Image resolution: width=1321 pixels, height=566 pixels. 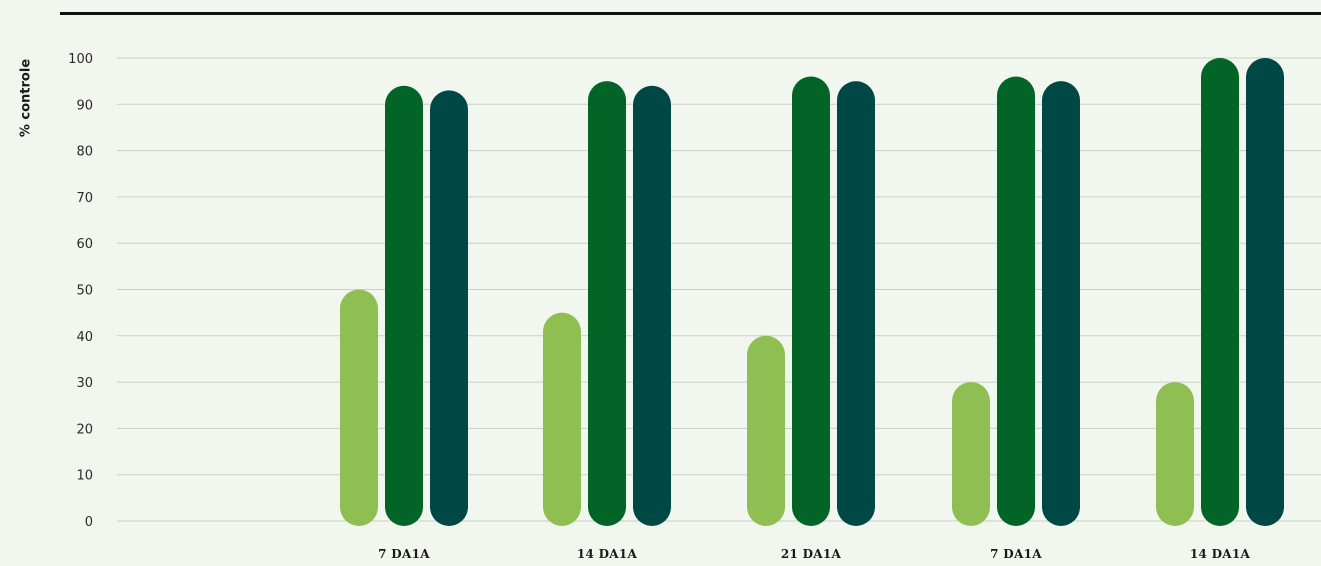 I want to click on y-tick-label: 80, so click(x=84, y=152).